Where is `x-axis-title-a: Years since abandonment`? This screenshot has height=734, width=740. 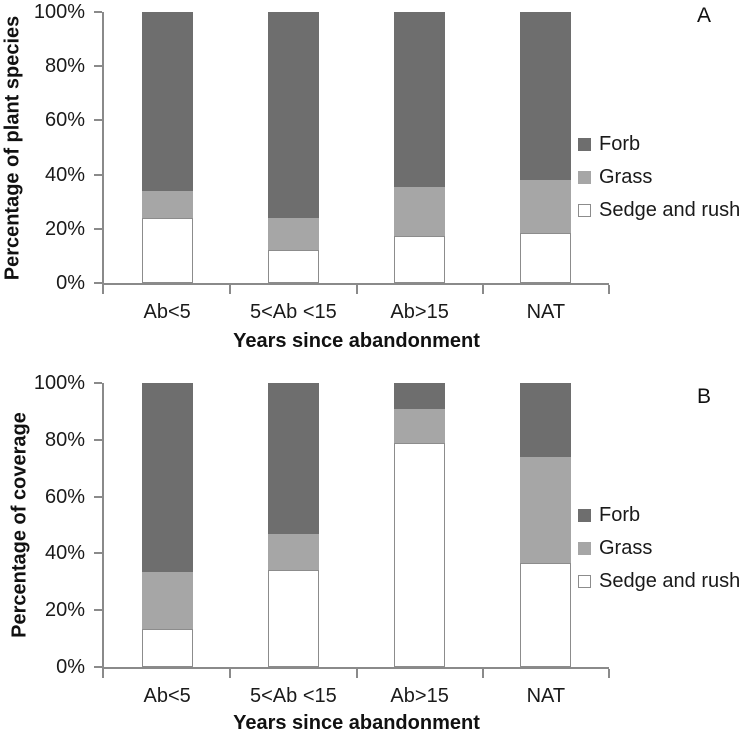 x-axis-title-a: Years since abandonment is located at coordinates (356, 341).